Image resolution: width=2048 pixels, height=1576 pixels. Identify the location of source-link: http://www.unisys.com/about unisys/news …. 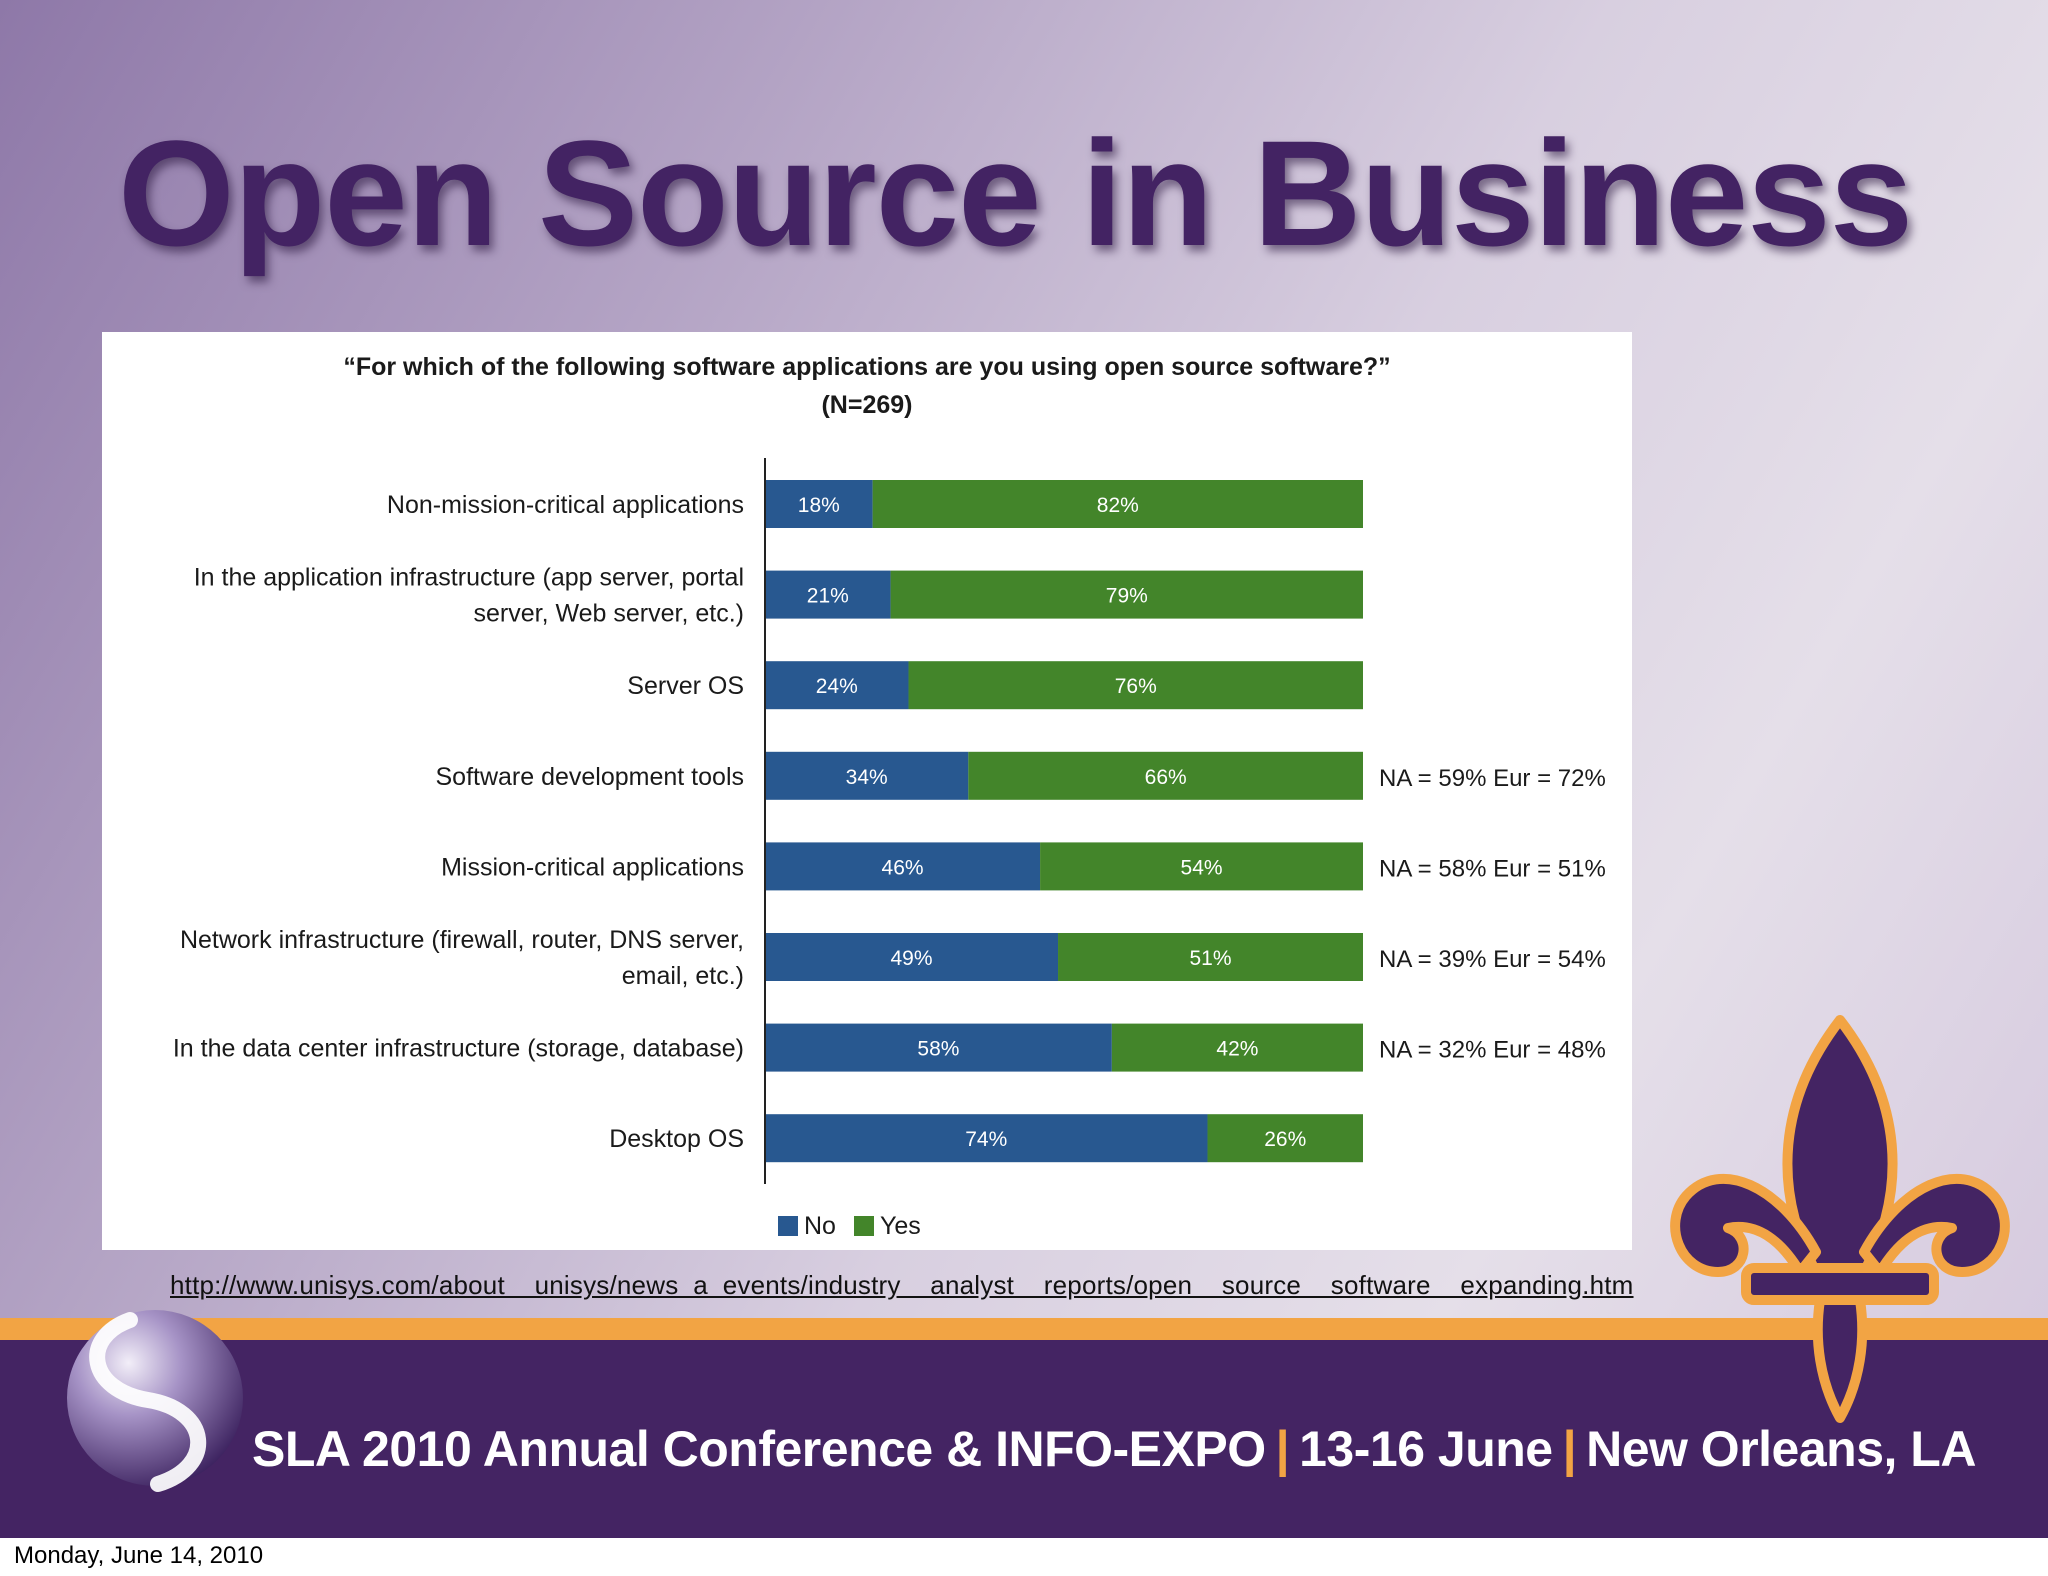
(902, 1285).